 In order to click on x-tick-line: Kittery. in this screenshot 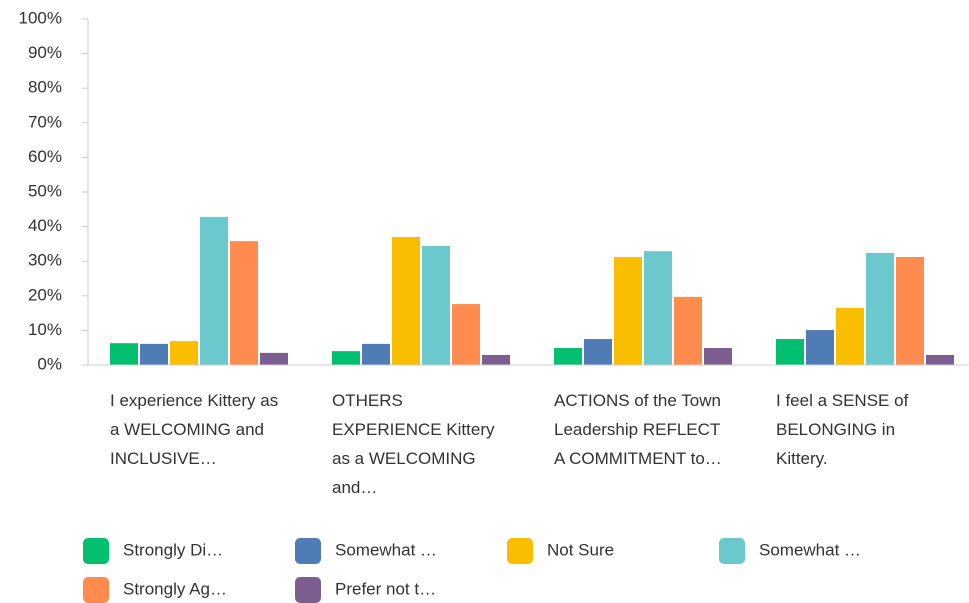, I will do `click(802, 458)`.